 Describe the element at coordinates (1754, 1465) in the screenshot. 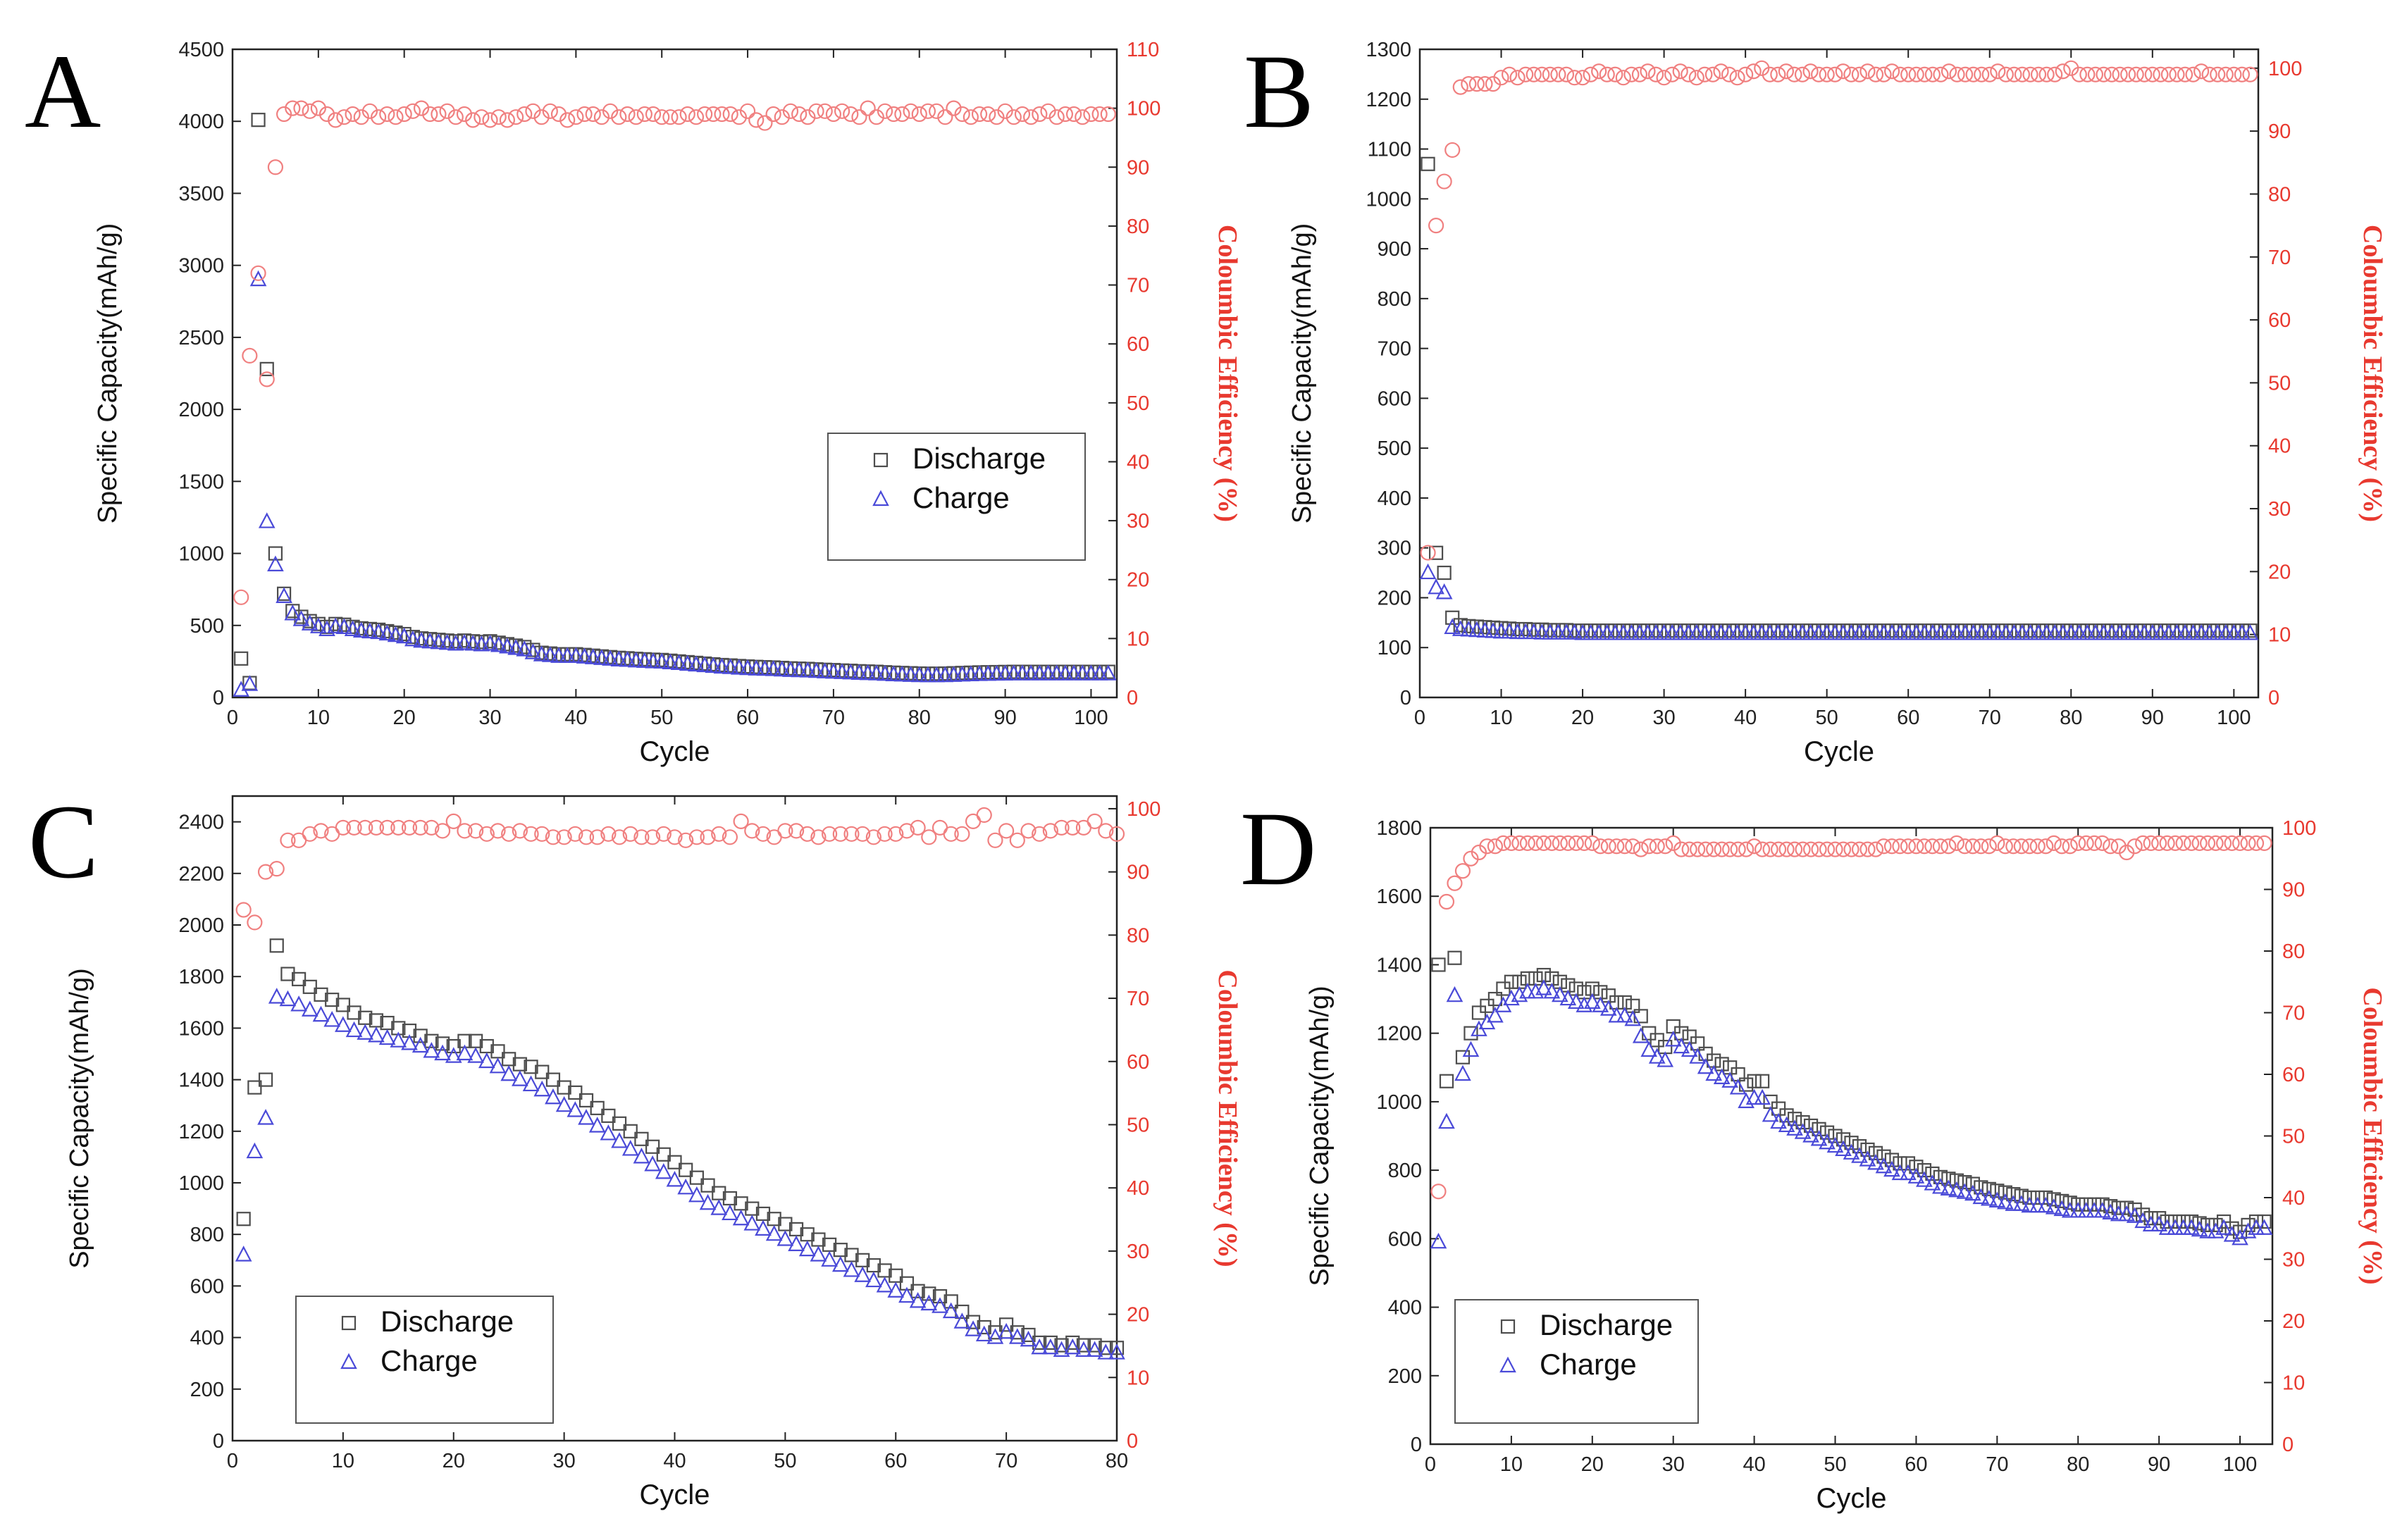

I see `x-tick-label: 40` at that location.